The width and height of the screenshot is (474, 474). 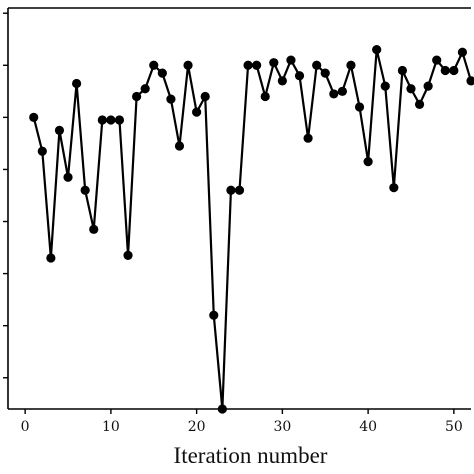 What do you see at coordinates (282, 427) in the screenshot?
I see `x-tick-label: 30` at bounding box center [282, 427].